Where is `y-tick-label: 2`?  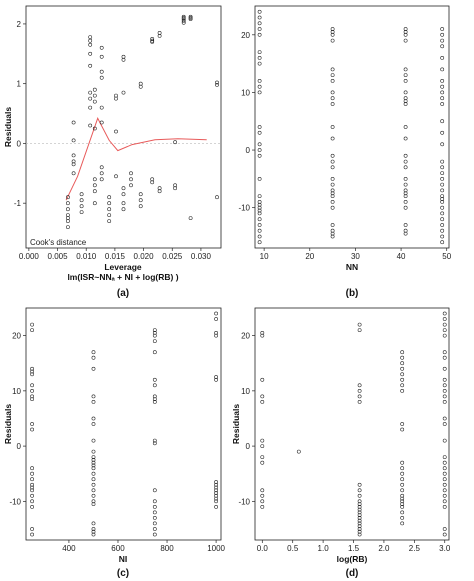
y-tick-label: 2 is located at coordinates (19, 24).